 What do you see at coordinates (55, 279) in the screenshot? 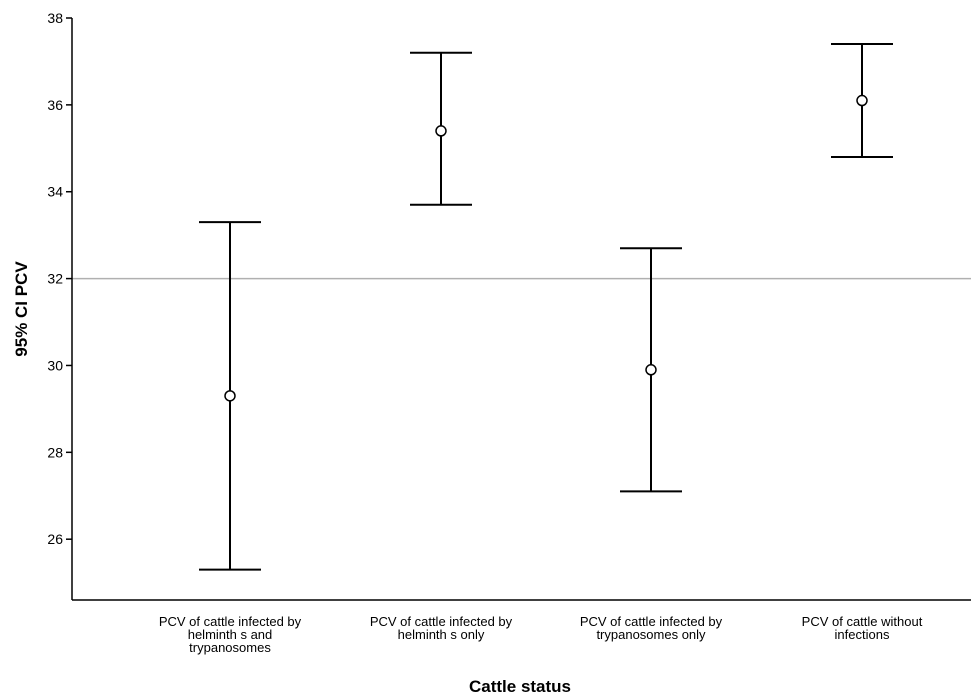
I see `y-tick-label-32: 32` at bounding box center [55, 279].